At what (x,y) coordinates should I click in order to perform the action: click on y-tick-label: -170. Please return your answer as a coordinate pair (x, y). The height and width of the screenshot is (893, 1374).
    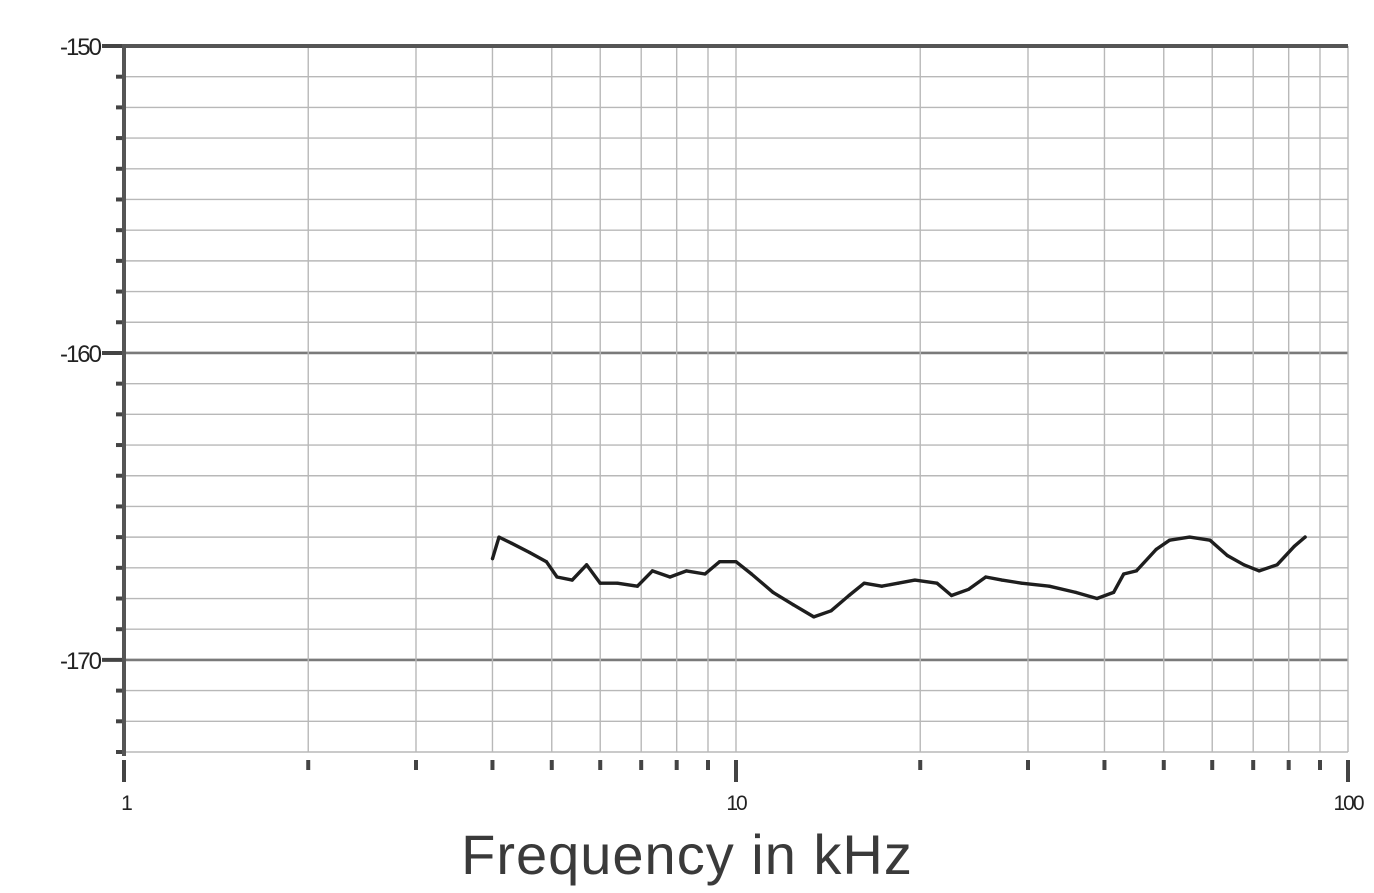
    Looking at the image, I should click on (81, 661).